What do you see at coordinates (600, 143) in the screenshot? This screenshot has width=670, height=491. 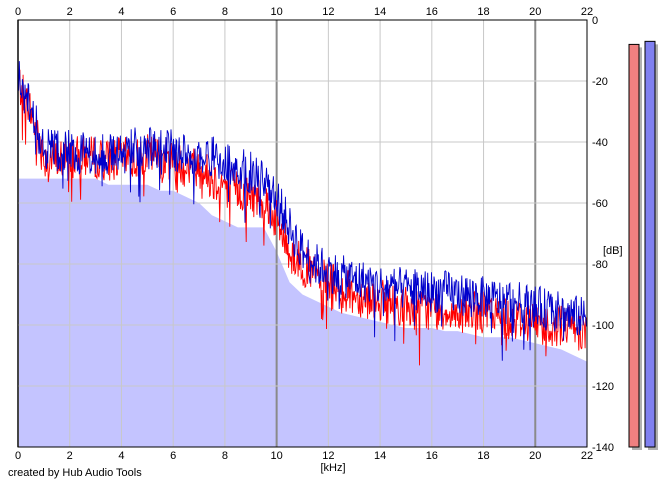 I see `y-tick-label: -40` at bounding box center [600, 143].